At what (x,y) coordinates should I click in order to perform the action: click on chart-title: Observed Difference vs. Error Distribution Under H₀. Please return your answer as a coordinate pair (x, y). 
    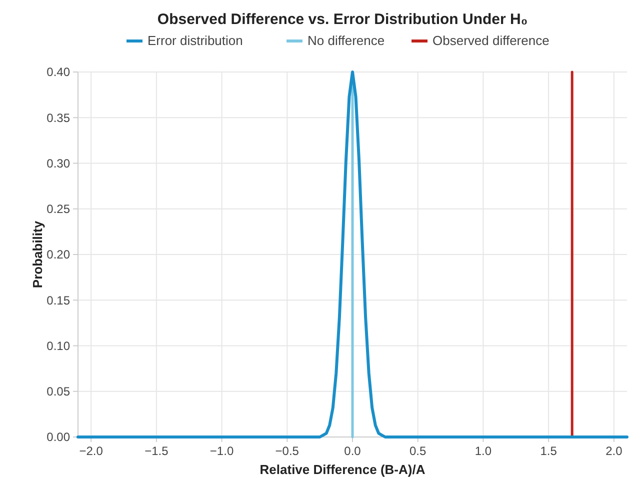
    Looking at the image, I should click on (342, 19).